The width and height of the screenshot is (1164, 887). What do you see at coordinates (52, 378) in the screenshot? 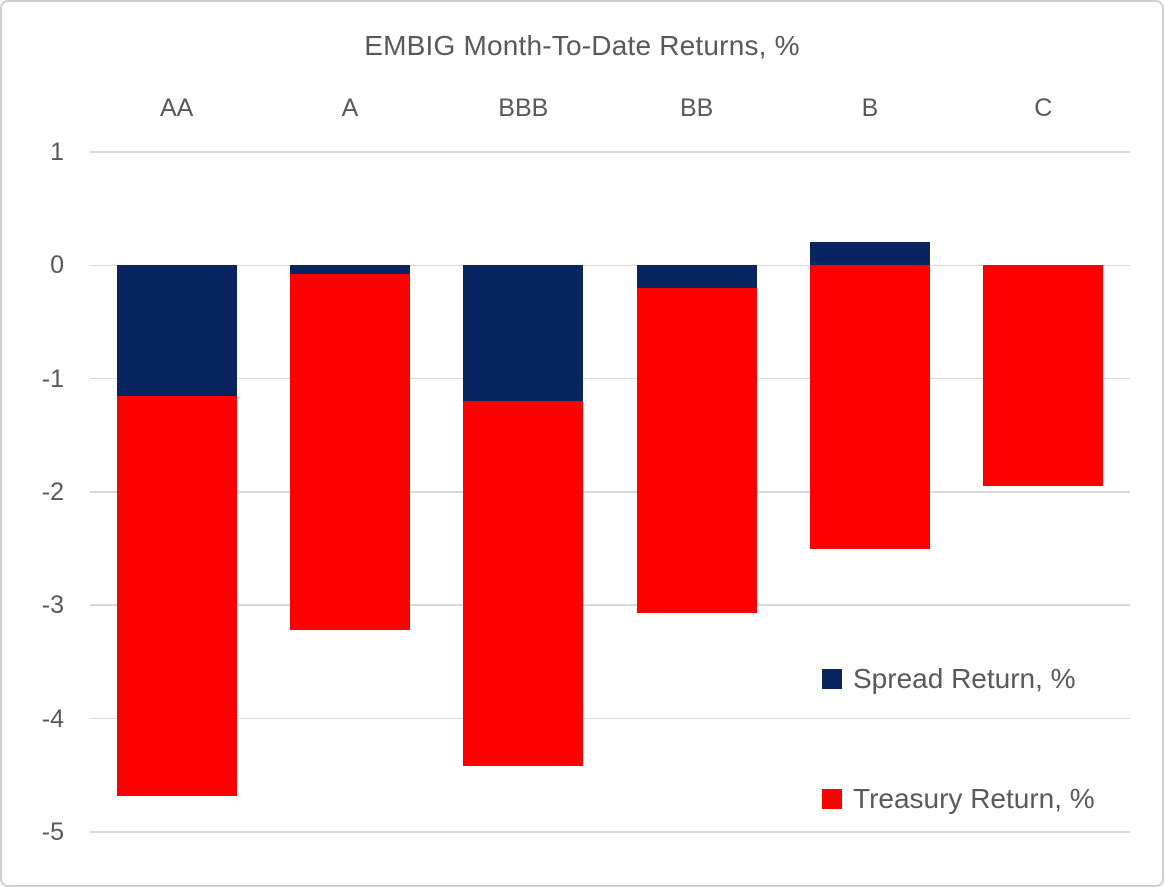
I see `y-axis-tick-label--1: -1` at bounding box center [52, 378].